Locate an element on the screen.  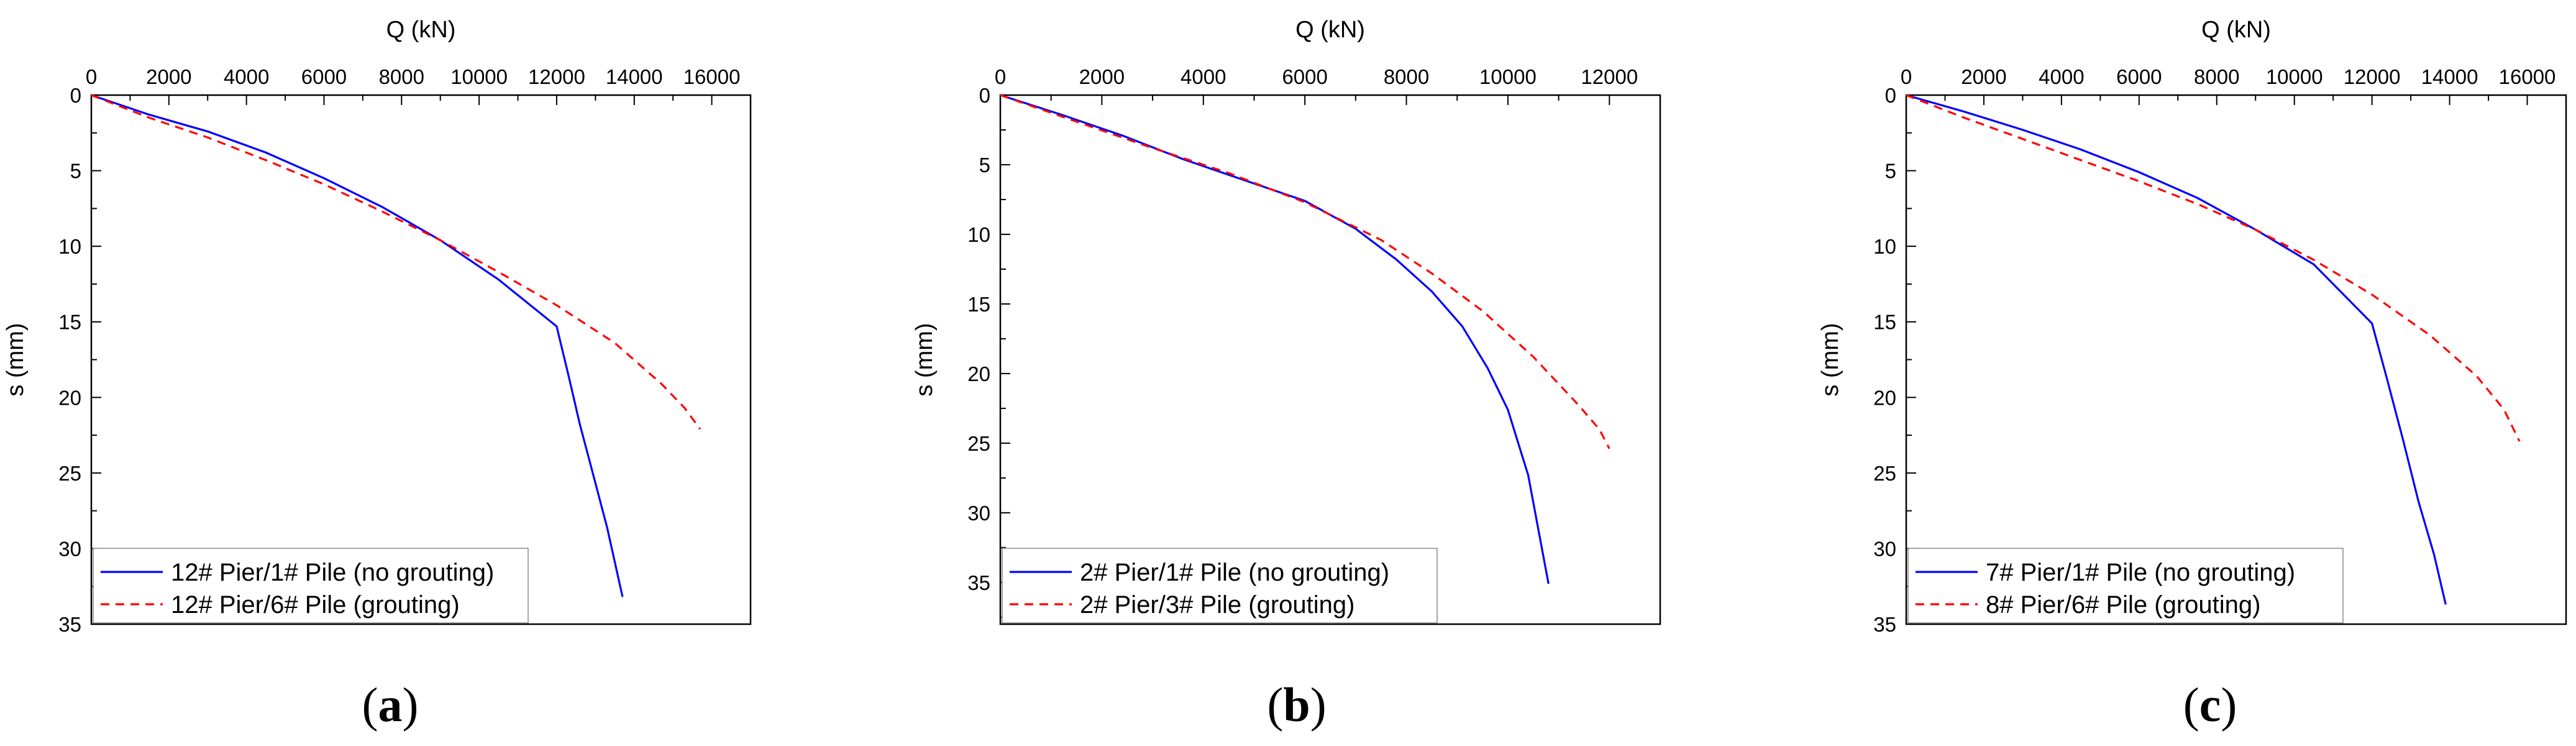
panel-label: (a) is located at coordinates (390, 705).